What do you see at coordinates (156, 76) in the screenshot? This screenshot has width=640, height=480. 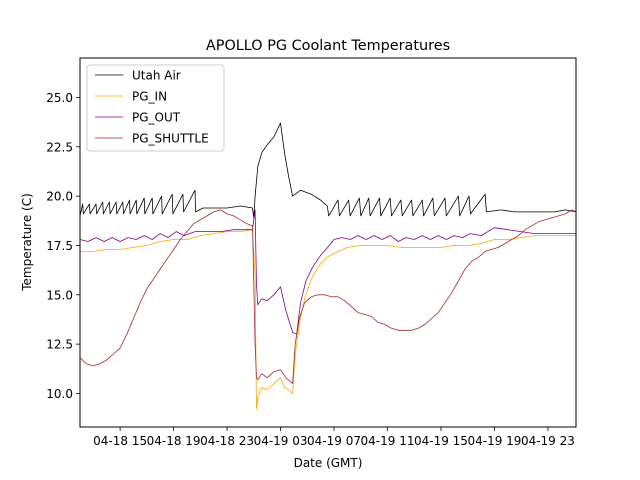 I see `legend-label: Utah Air` at bounding box center [156, 76].